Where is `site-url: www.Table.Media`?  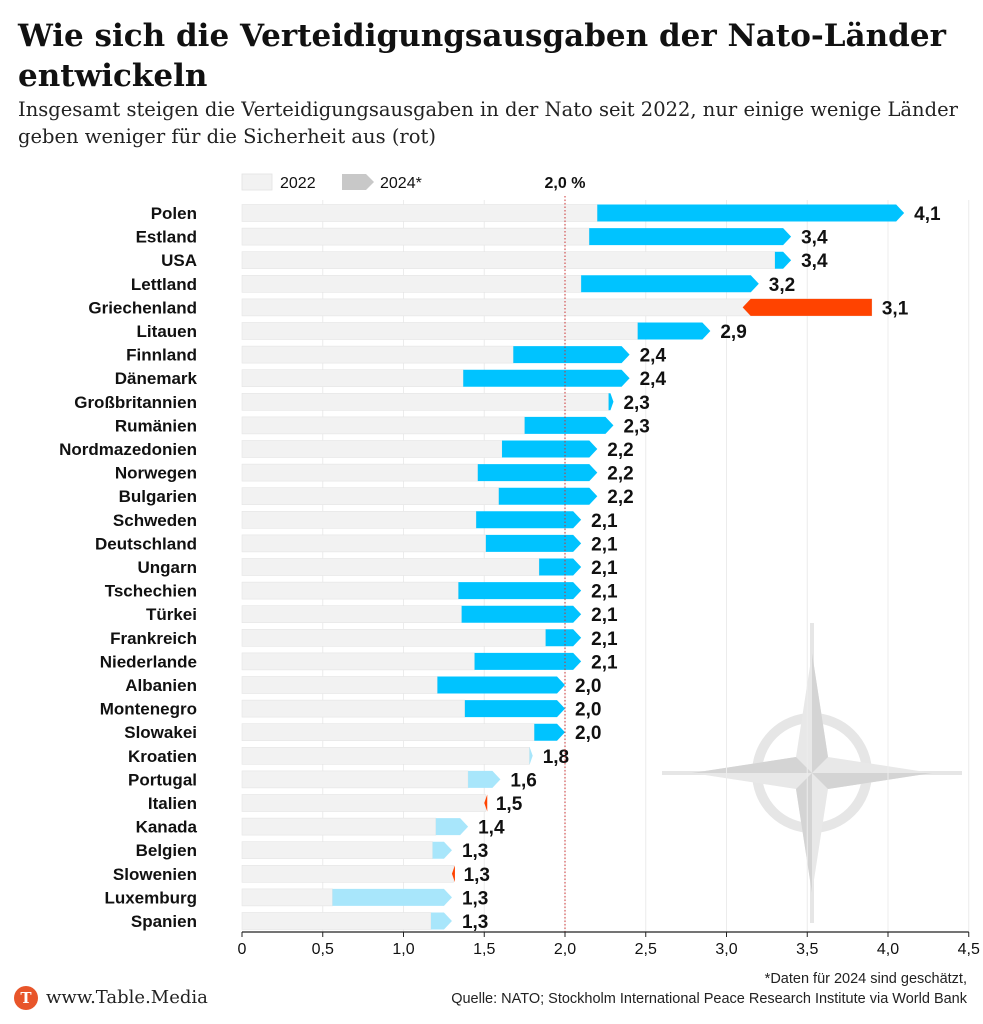 site-url: www.Table.Media is located at coordinates (127, 997).